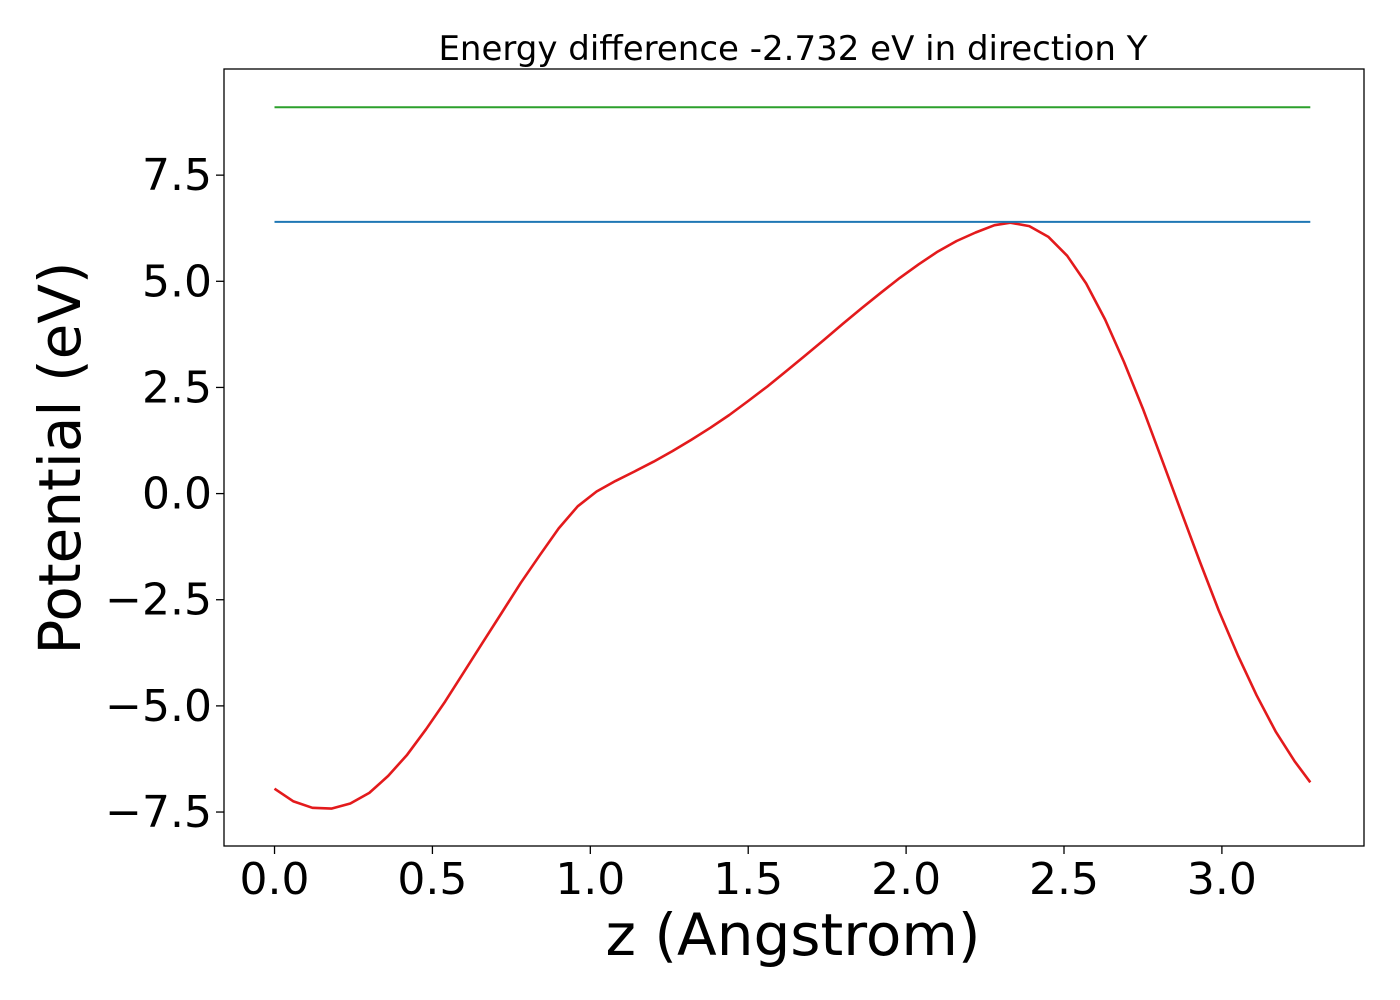 The height and width of the screenshot is (1000, 1400). Describe the element at coordinates (432, 879) in the screenshot. I see `x-tick-label: 0.5` at that location.